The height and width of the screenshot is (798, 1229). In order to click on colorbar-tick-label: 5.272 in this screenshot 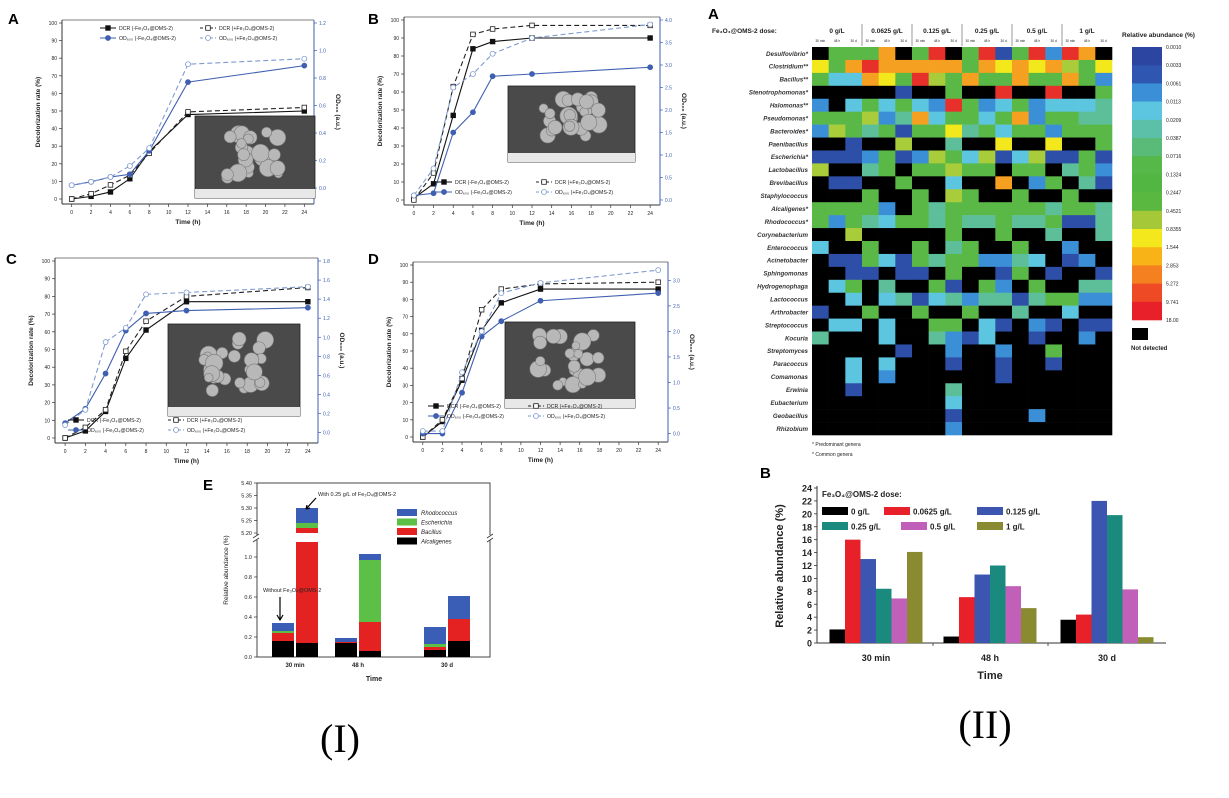, I will do `click(1172, 285)`.